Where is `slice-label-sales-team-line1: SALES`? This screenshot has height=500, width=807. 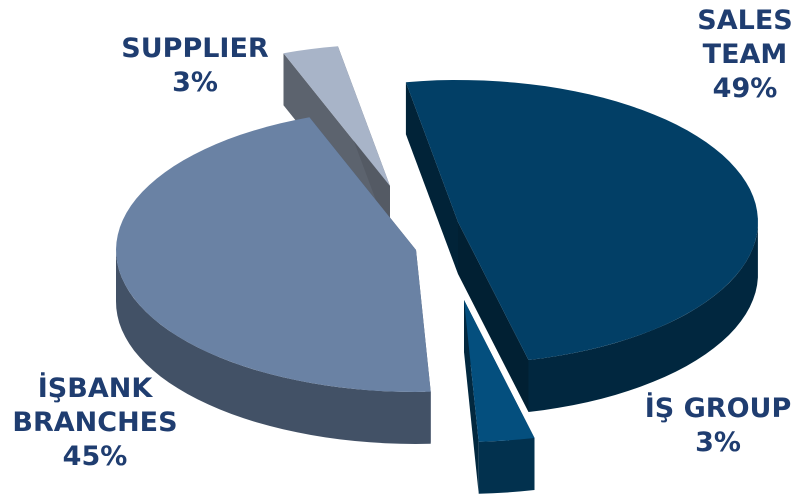 slice-label-sales-team-line1: SALES is located at coordinates (743, 21).